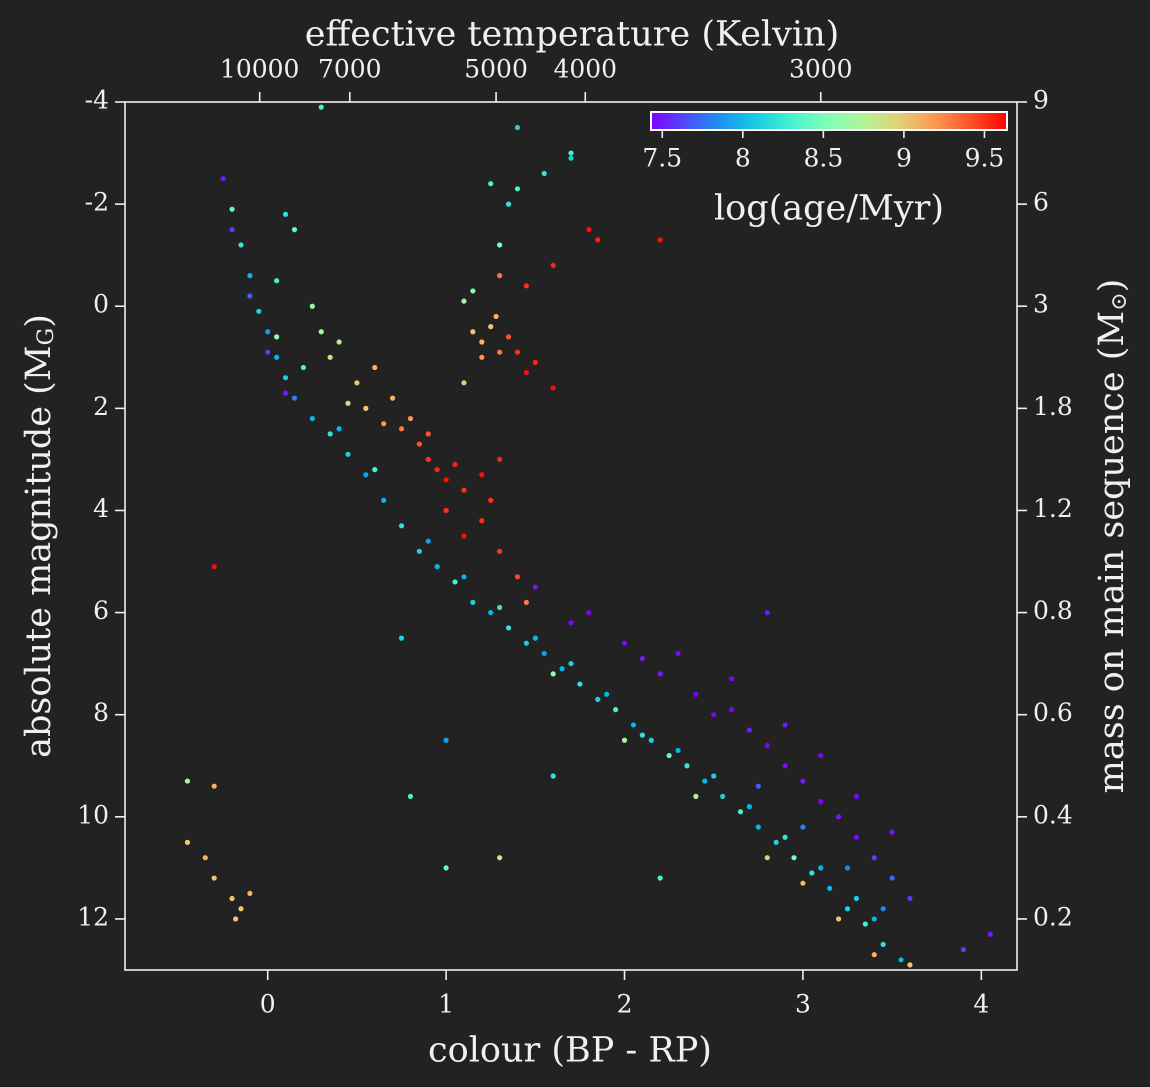 This screenshot has width=1150, height=1087. What do you see at coordinates (1053, 406) in the screenshot?
I see `y2-tick-label: 1.8` at bounding box center [1053, 406].